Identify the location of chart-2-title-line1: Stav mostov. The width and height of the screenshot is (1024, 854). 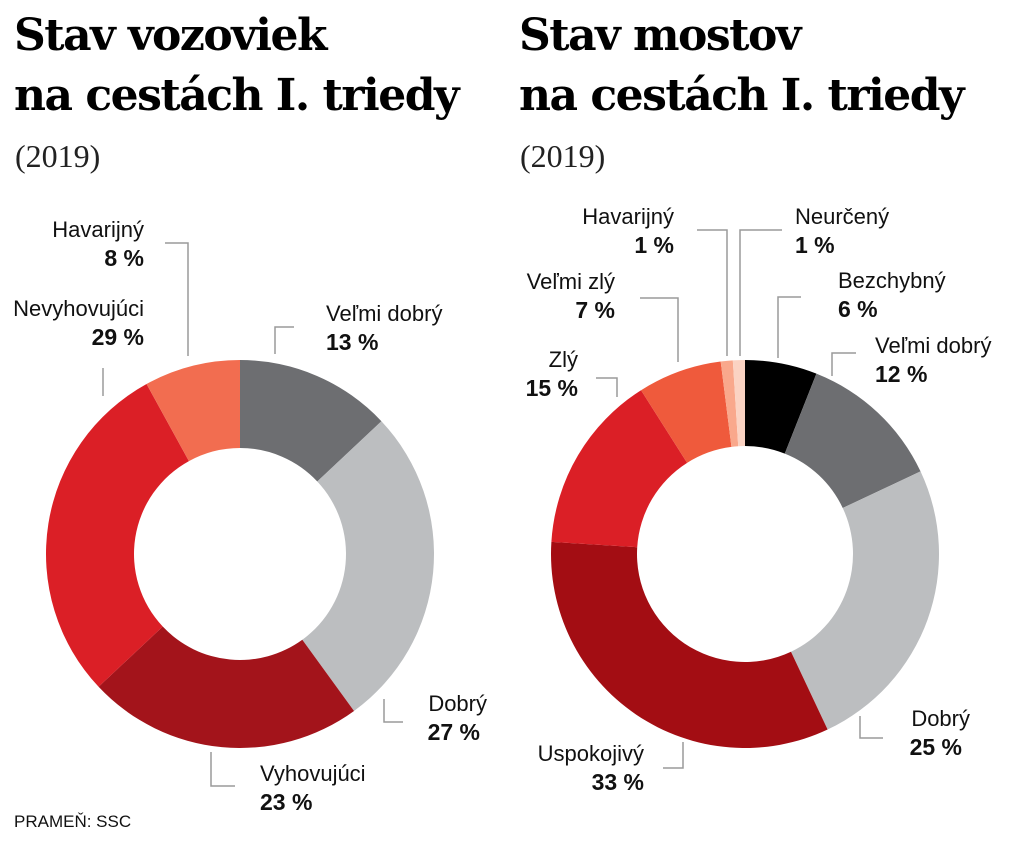
(660, 35).